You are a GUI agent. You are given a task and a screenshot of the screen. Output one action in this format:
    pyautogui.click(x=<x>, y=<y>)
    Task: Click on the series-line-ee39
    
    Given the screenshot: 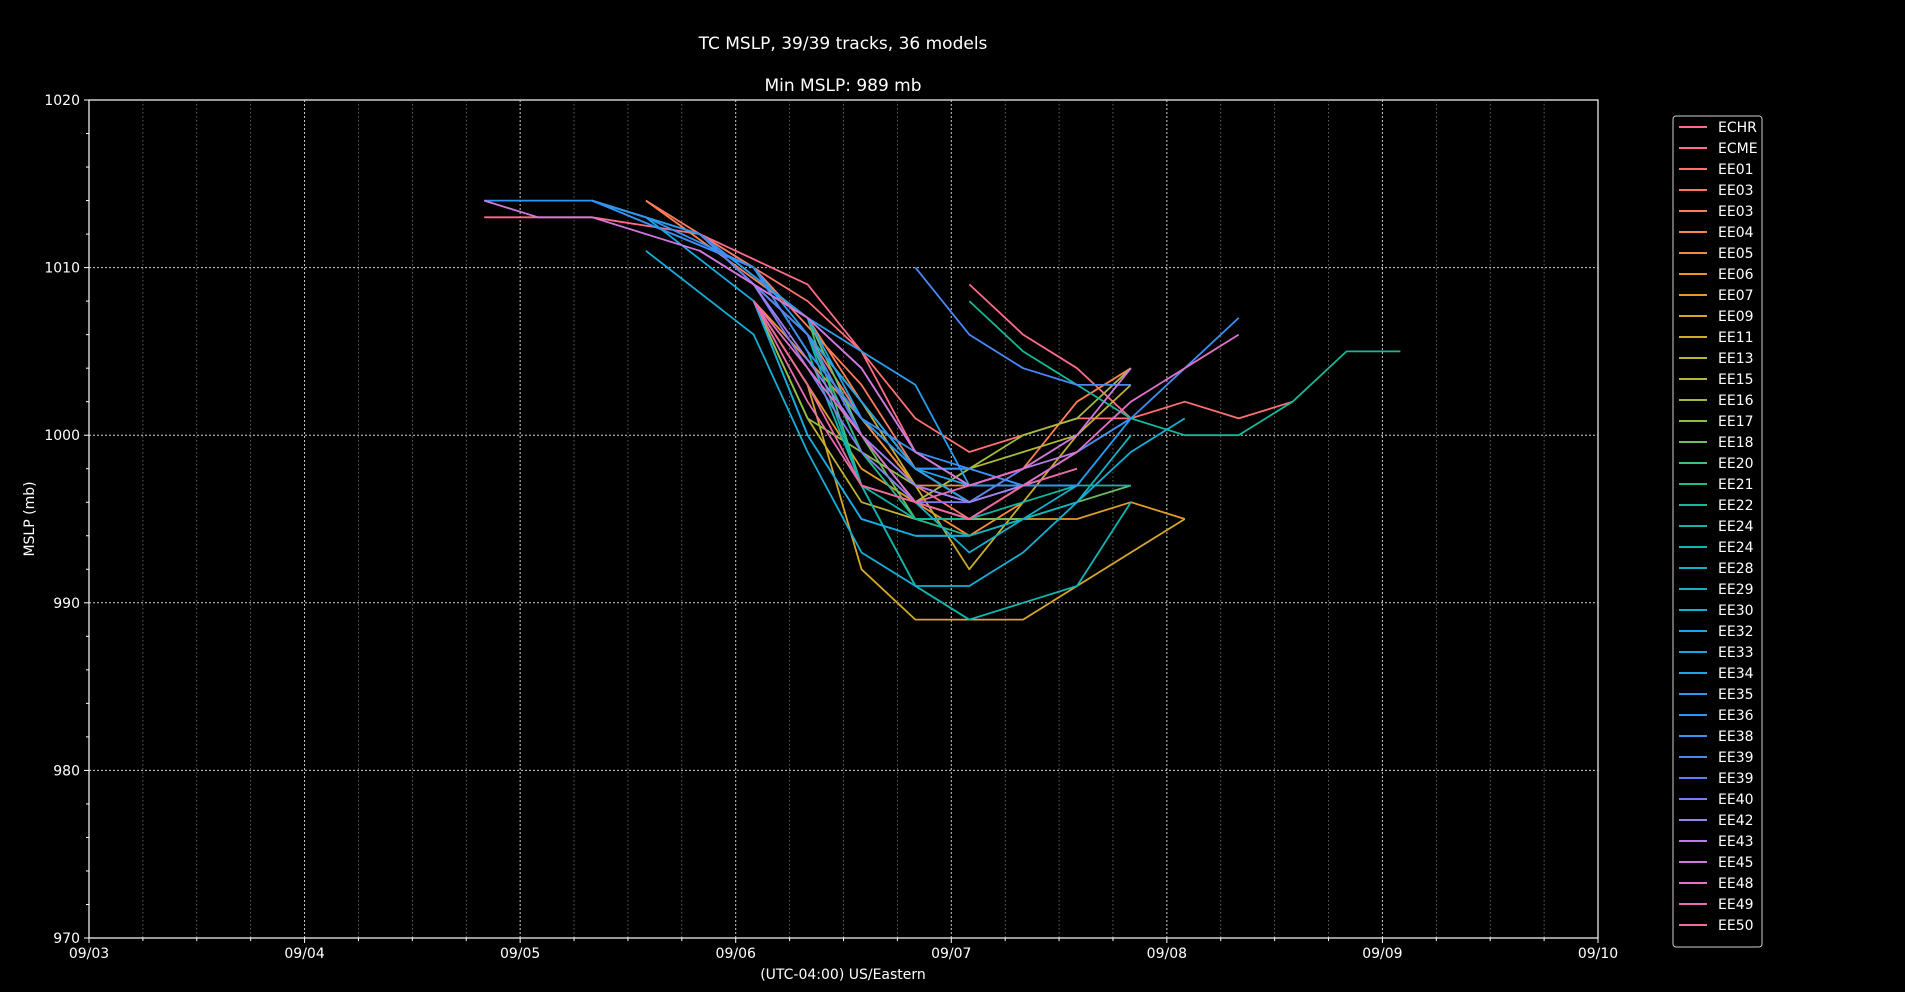 What is the action you would take?
    pyautogui.click(x=1022, y=326)
    